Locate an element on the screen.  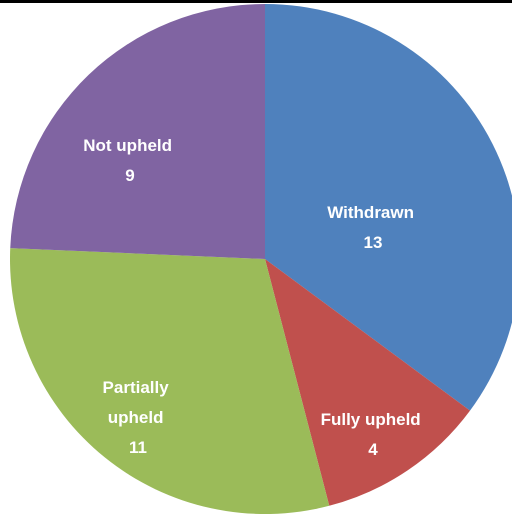
slice-label-fully-upheld: Fully upheld 4 is located at coordinates (373, 434).